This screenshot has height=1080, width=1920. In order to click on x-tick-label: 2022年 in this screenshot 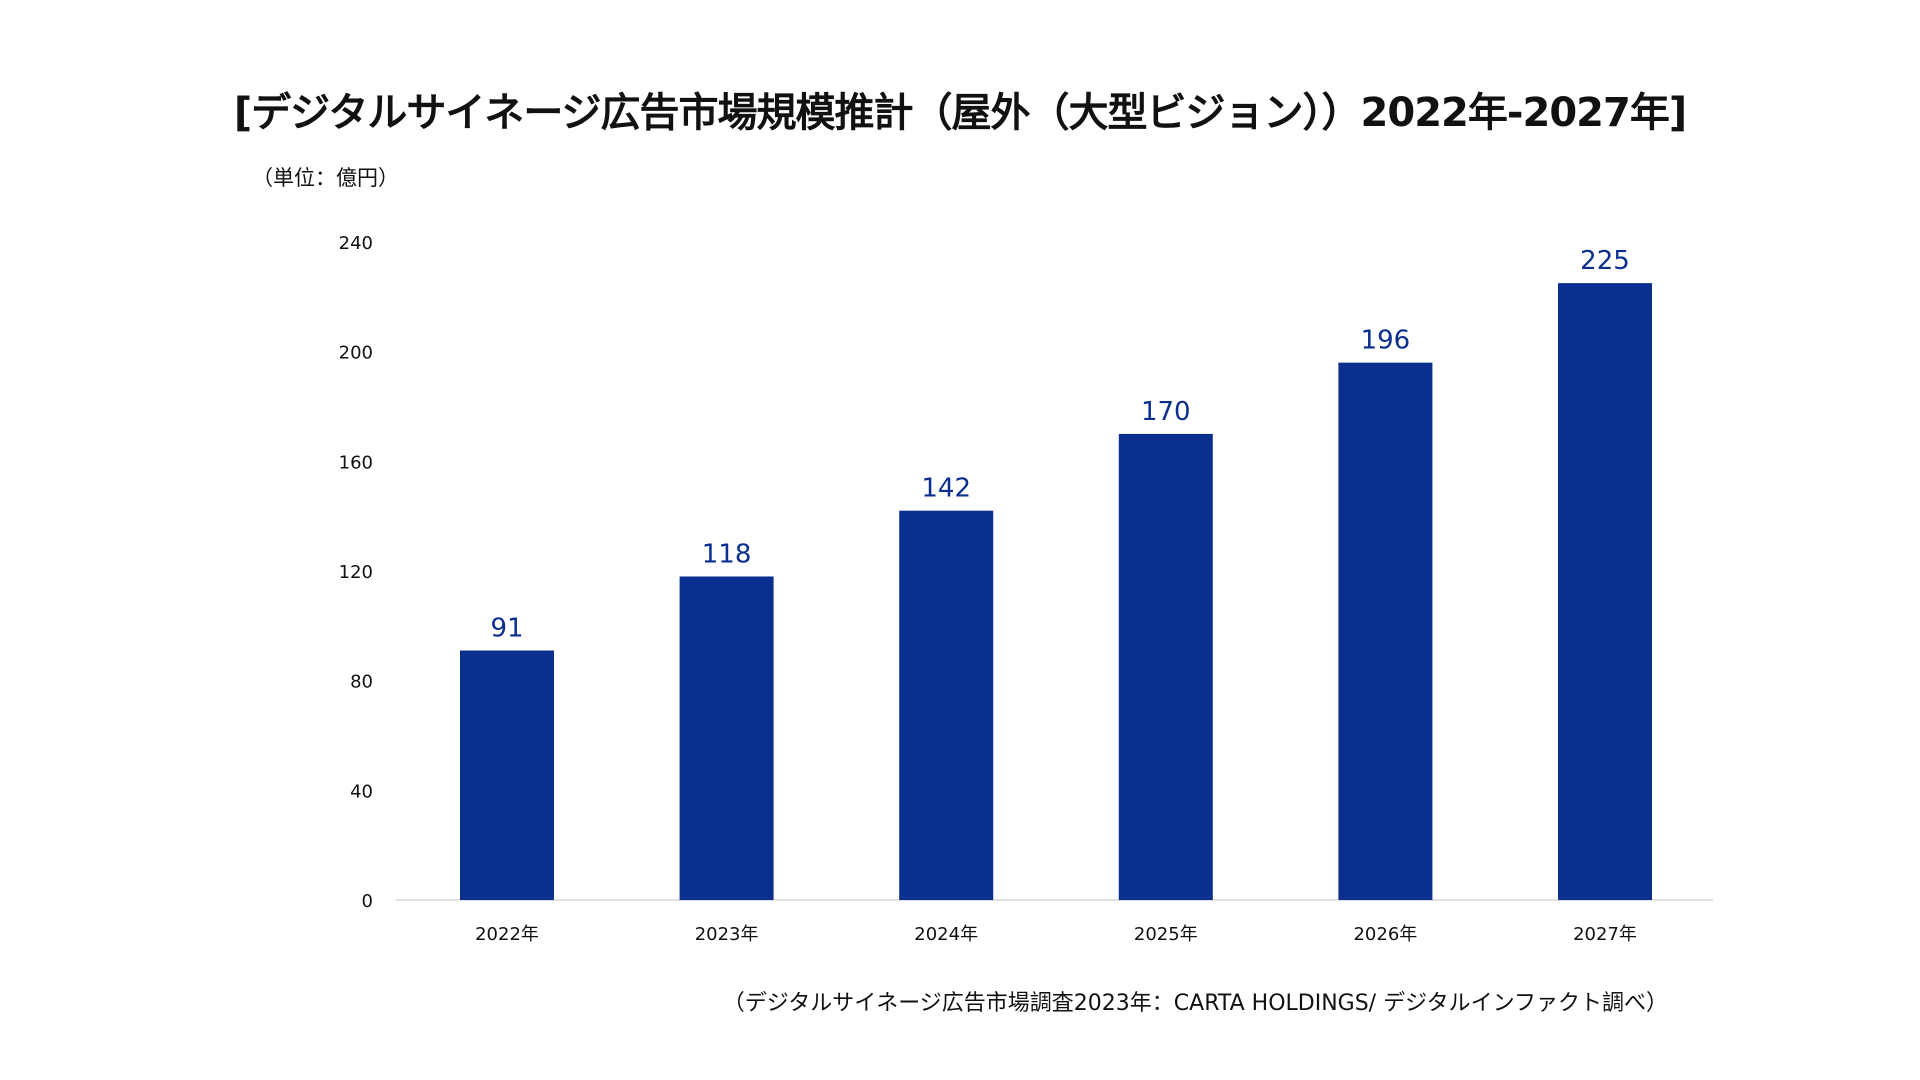, I will do `click(507, 934)`.